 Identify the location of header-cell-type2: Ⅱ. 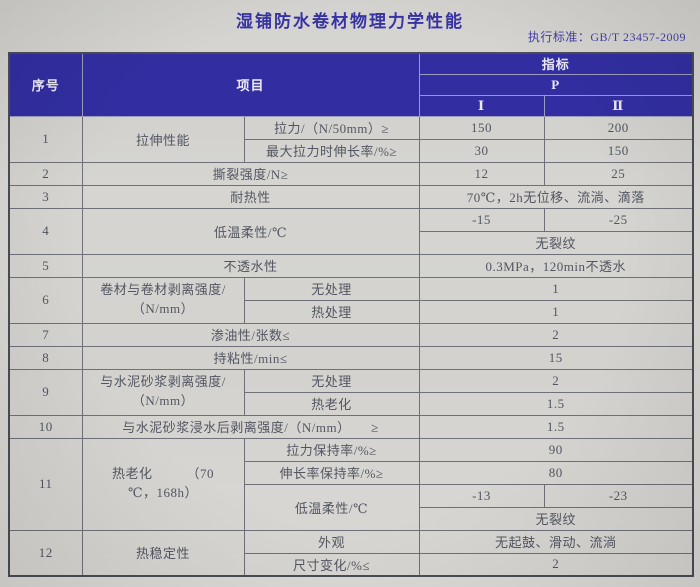
(618, 105).